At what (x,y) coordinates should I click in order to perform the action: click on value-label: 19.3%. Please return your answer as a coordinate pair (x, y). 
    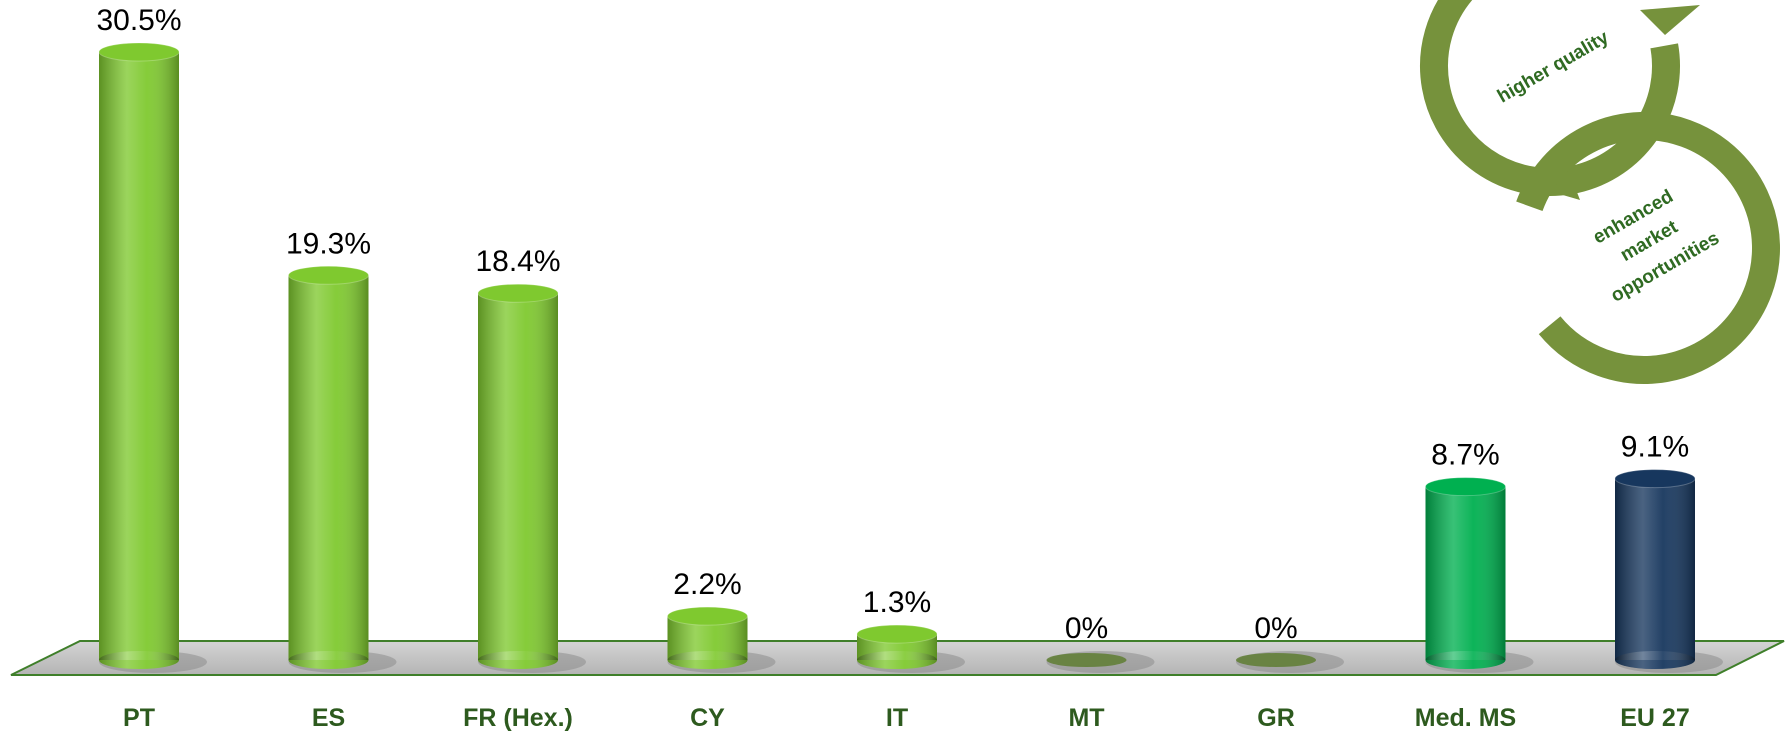
    Looking at the image, I should click on (328, 243).